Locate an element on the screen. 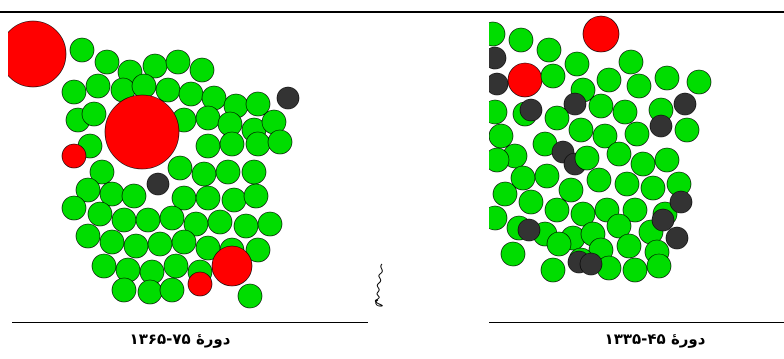 This screenshot has width=784, height=359. right-bottom-rule is located at coordinates (636, 322).